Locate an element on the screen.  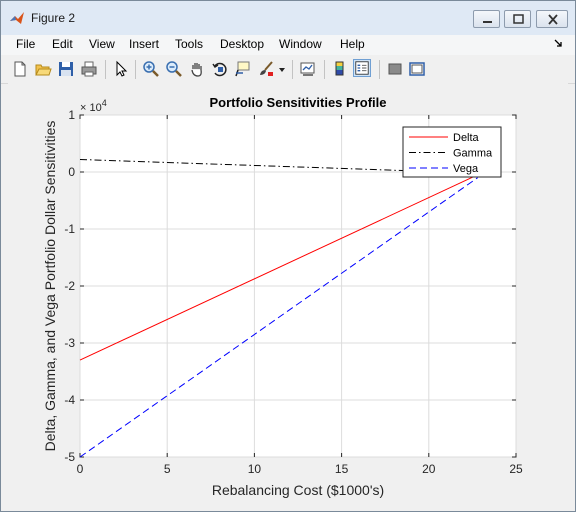
x-axis-label: Rebalancing Cost ($1000's) is located at coordinates (298, 490).